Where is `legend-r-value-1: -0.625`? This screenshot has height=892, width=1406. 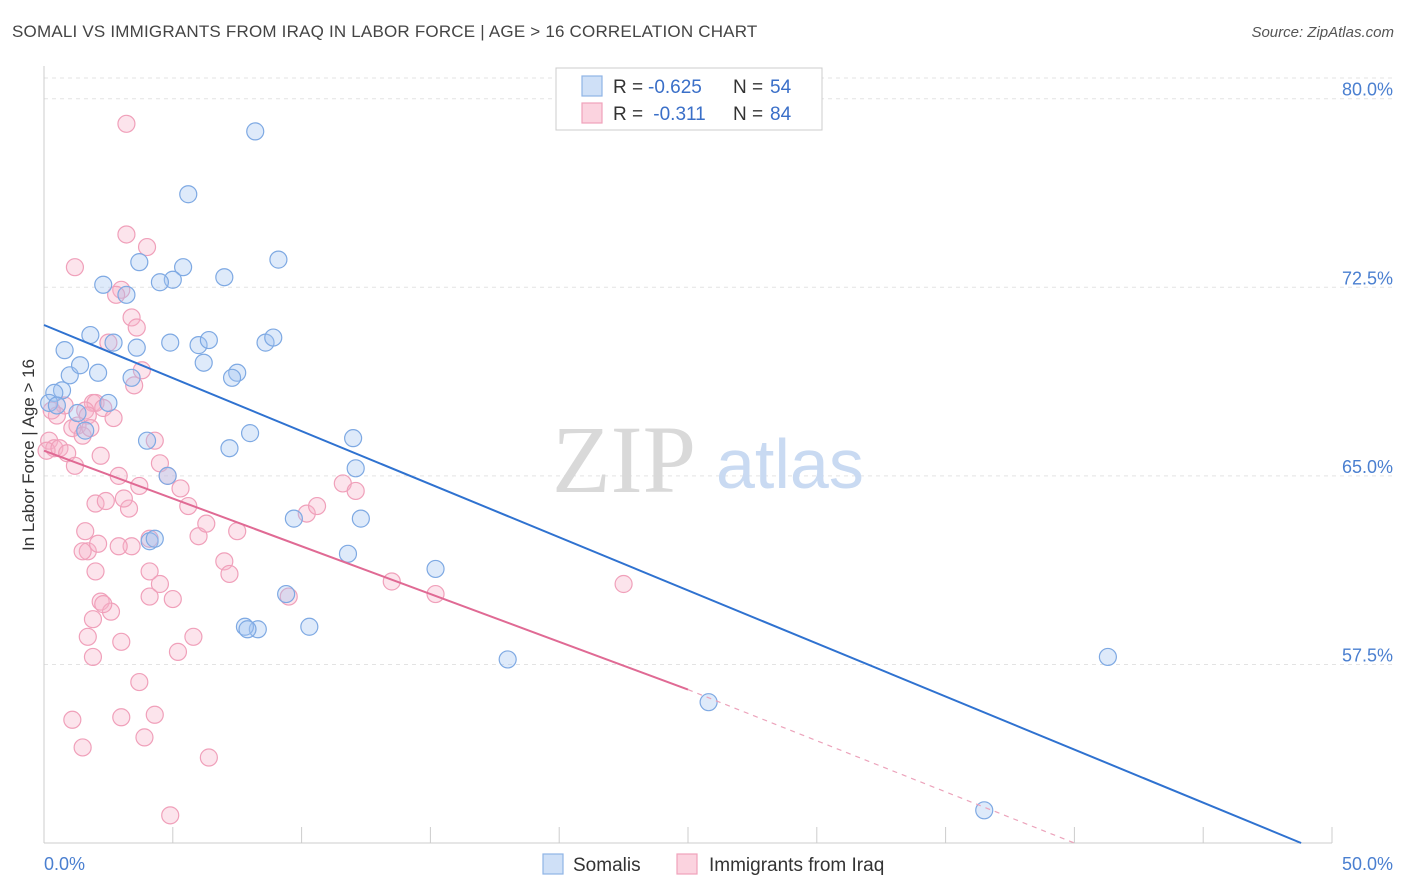 legend-r-value-1: -0.625 is located at coordinates (675, 87).